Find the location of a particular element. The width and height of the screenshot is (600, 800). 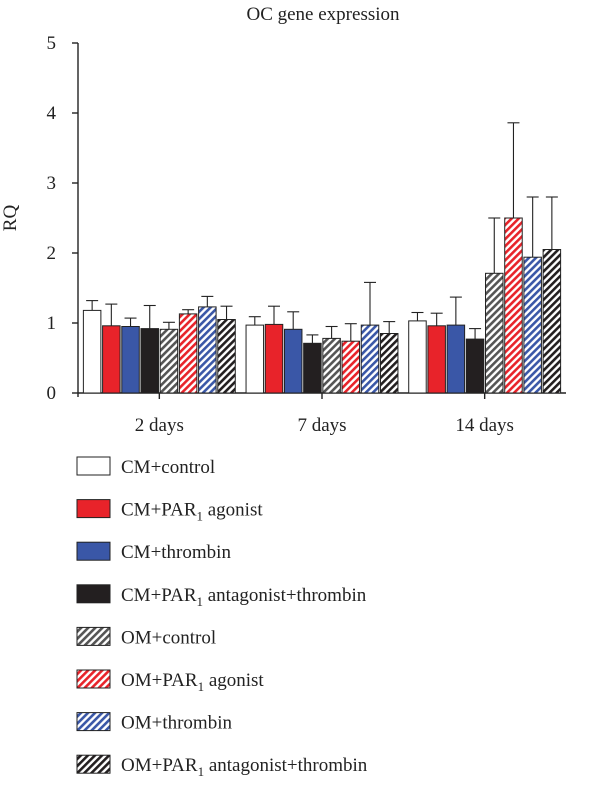

legend-label: OM+control is located at coordinates (168, 637).